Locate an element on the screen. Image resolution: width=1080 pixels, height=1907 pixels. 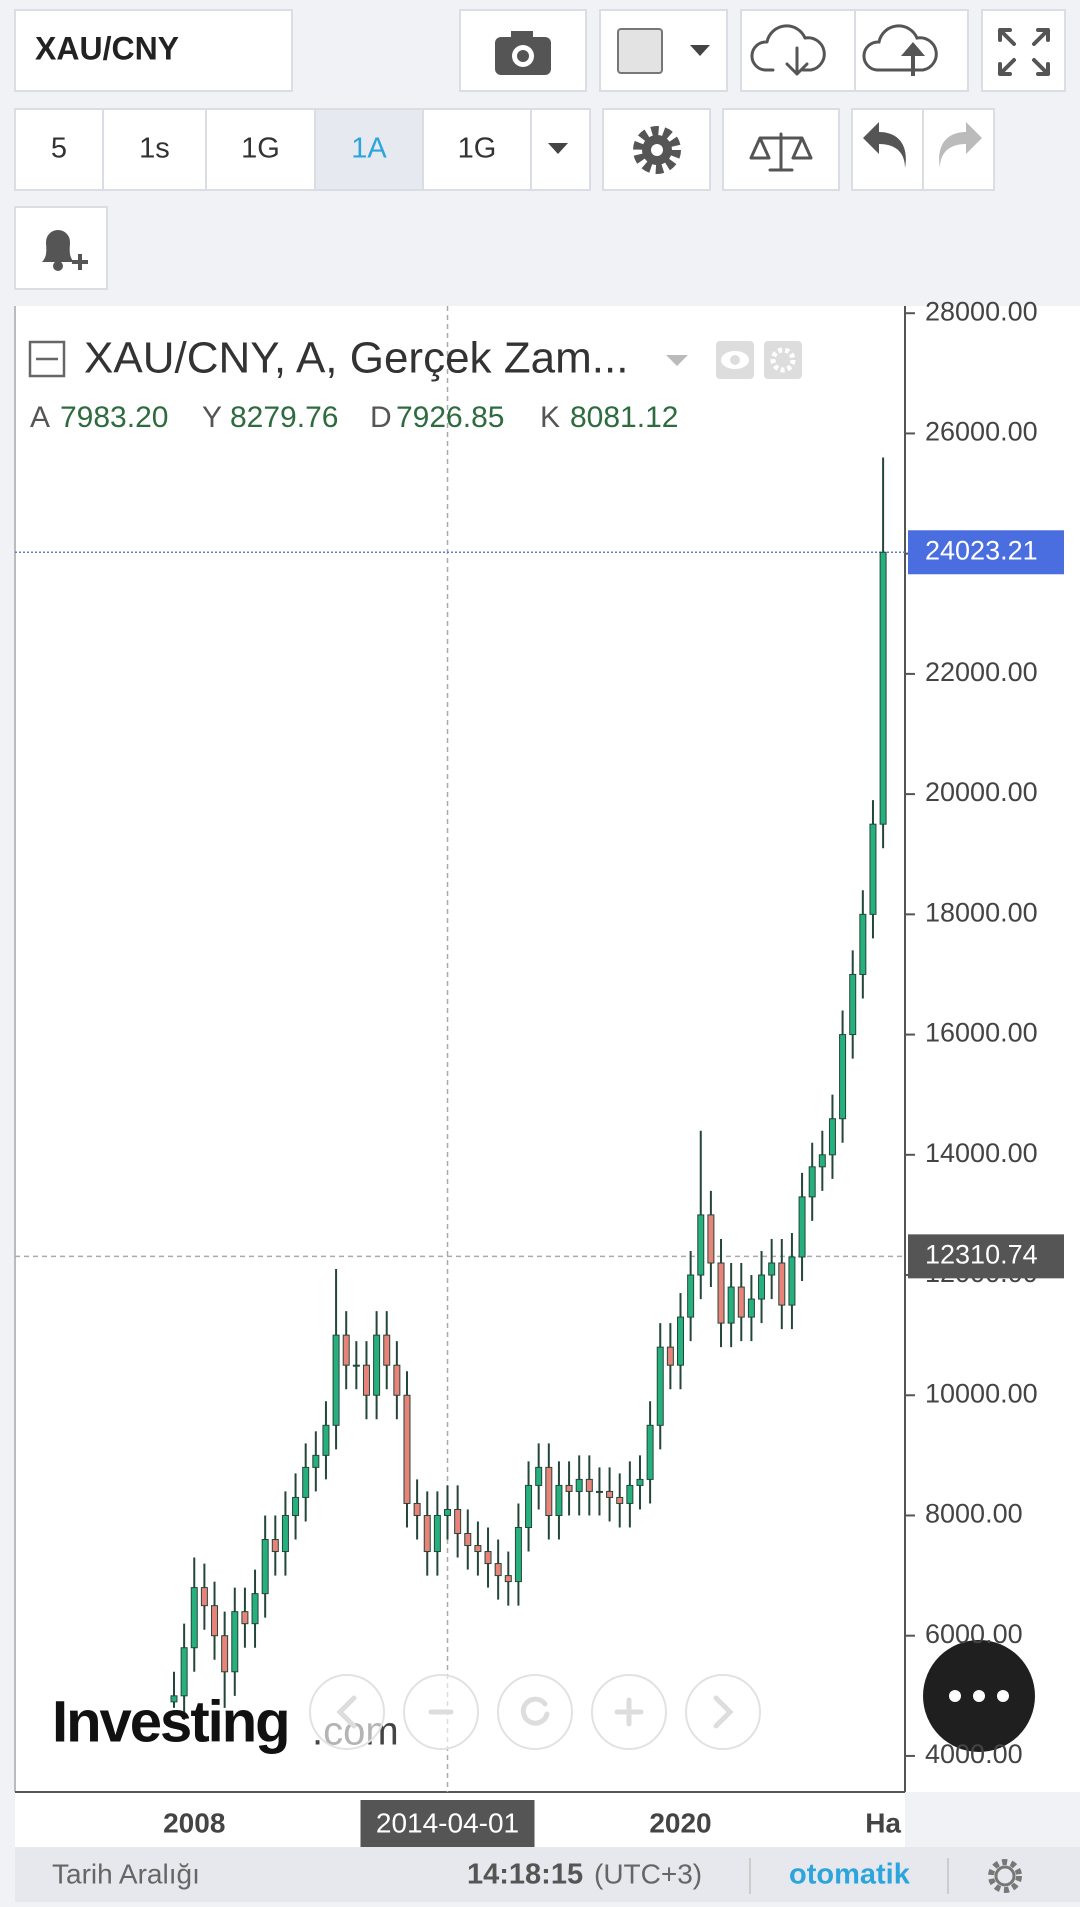
interval-label: 5 is located at coordinates (59, 149).